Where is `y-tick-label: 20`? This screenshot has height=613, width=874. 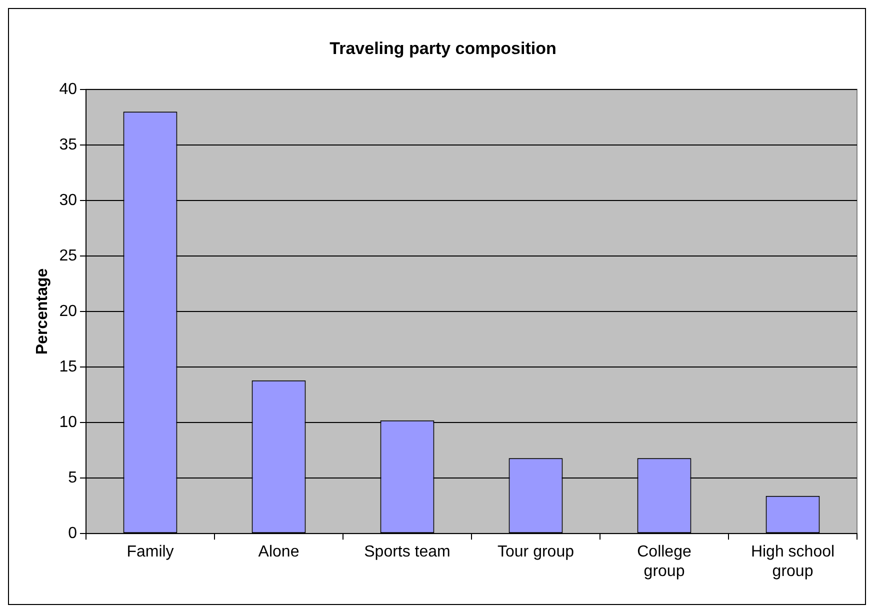
y-tick-label: 20 is located at coordinates (68, 311).